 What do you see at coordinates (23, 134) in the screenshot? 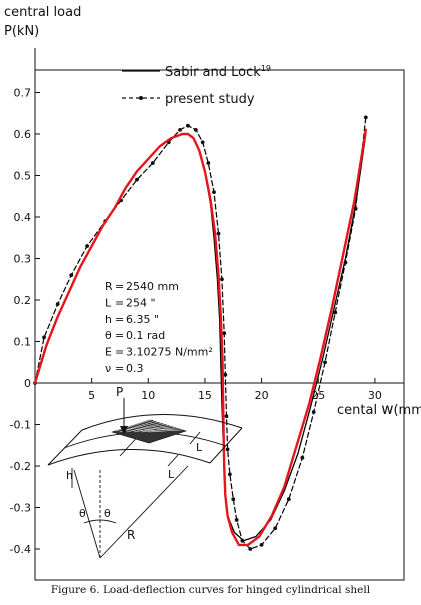
I see `y-tick-label: 0.6` at bounding box center [23, 134].